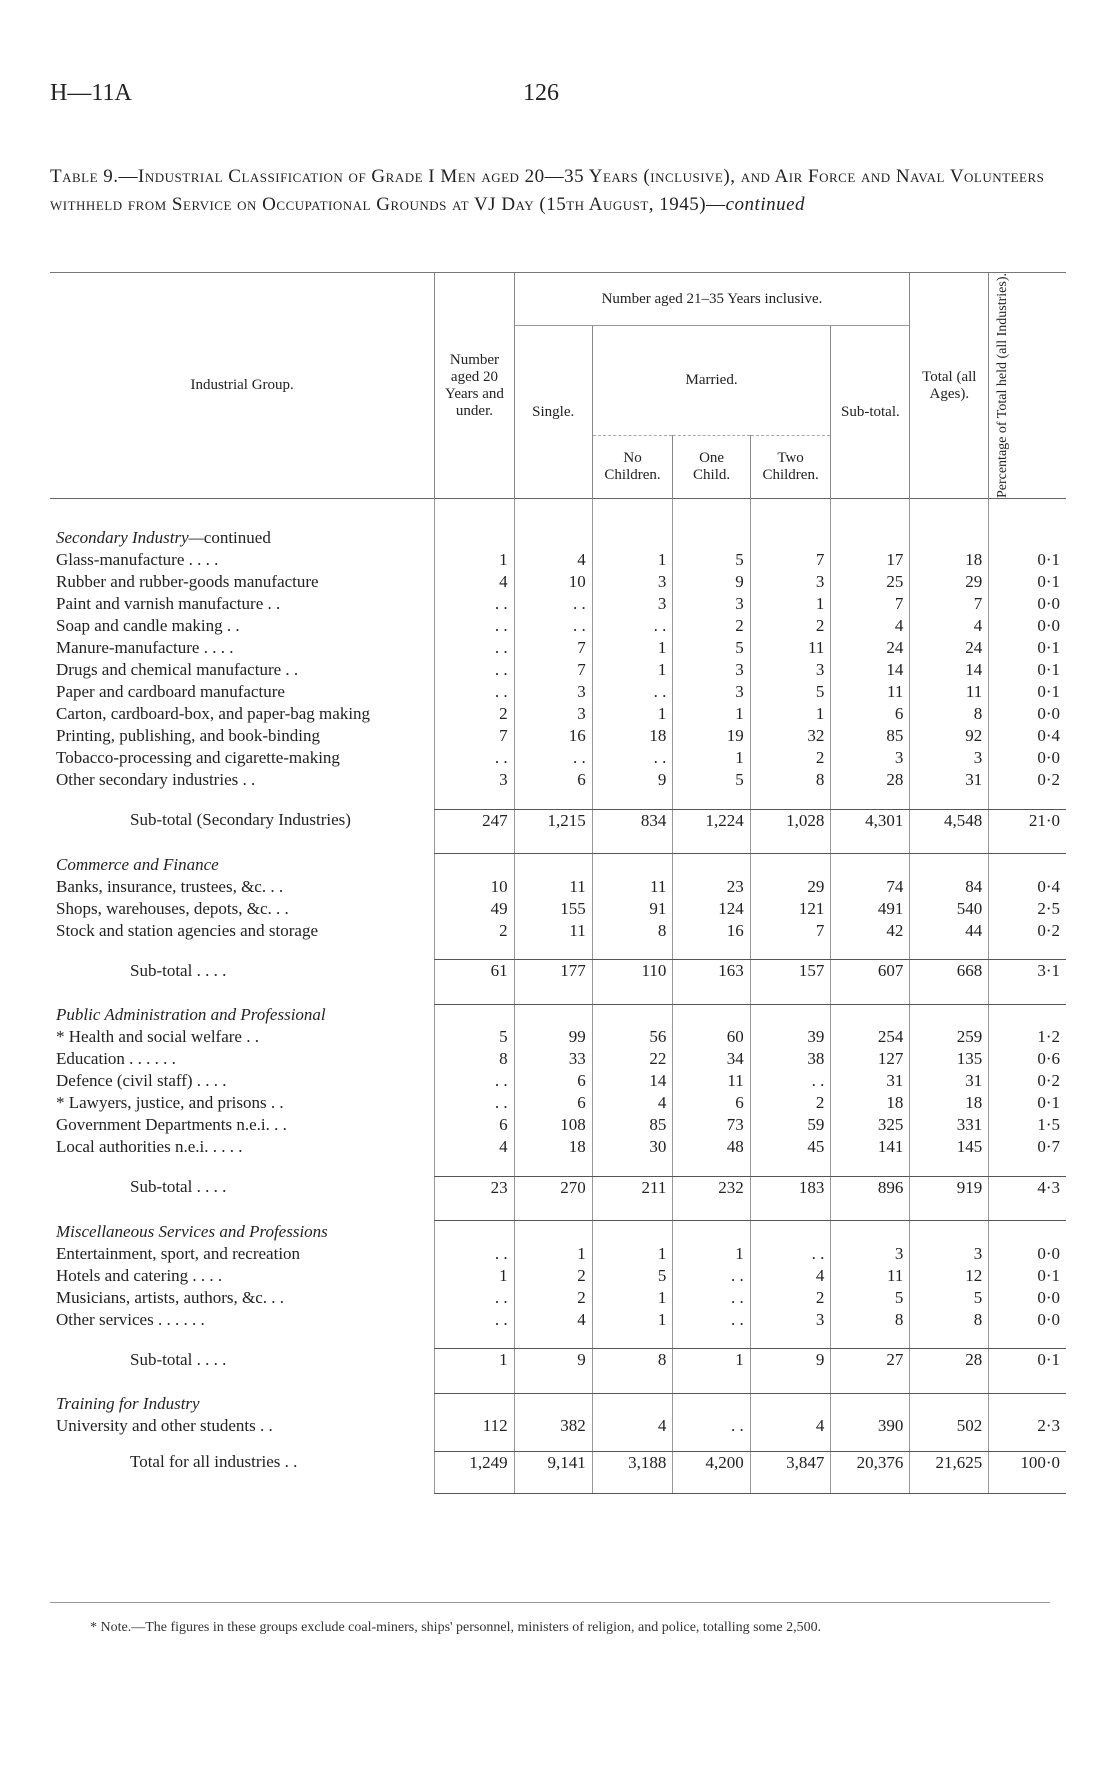 Image resolution: width=1114 pixels, height=1781 pixels. Describe the element at coordinates (242, 385) in the screenshot. I see `col-header-group: Industrial Group.` at that location.